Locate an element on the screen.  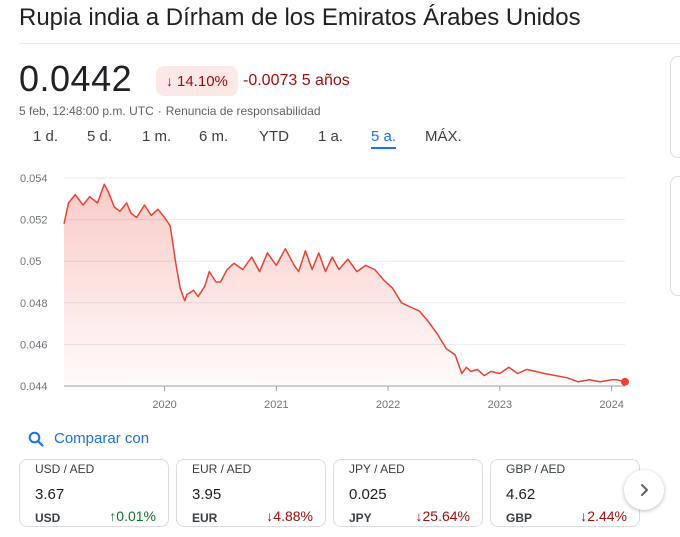
tab-5-days: 5 d. is located at coordinates (100, 136).